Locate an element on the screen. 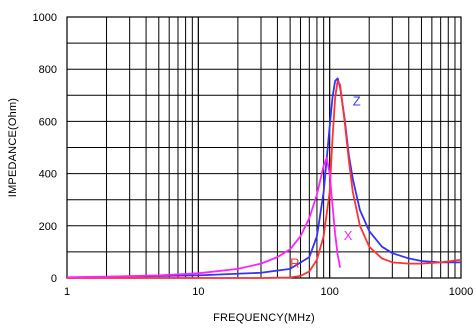 The width and height of the screenshot is (476, 329). x-tick-label: 100 is located at coordinates (329, 292).